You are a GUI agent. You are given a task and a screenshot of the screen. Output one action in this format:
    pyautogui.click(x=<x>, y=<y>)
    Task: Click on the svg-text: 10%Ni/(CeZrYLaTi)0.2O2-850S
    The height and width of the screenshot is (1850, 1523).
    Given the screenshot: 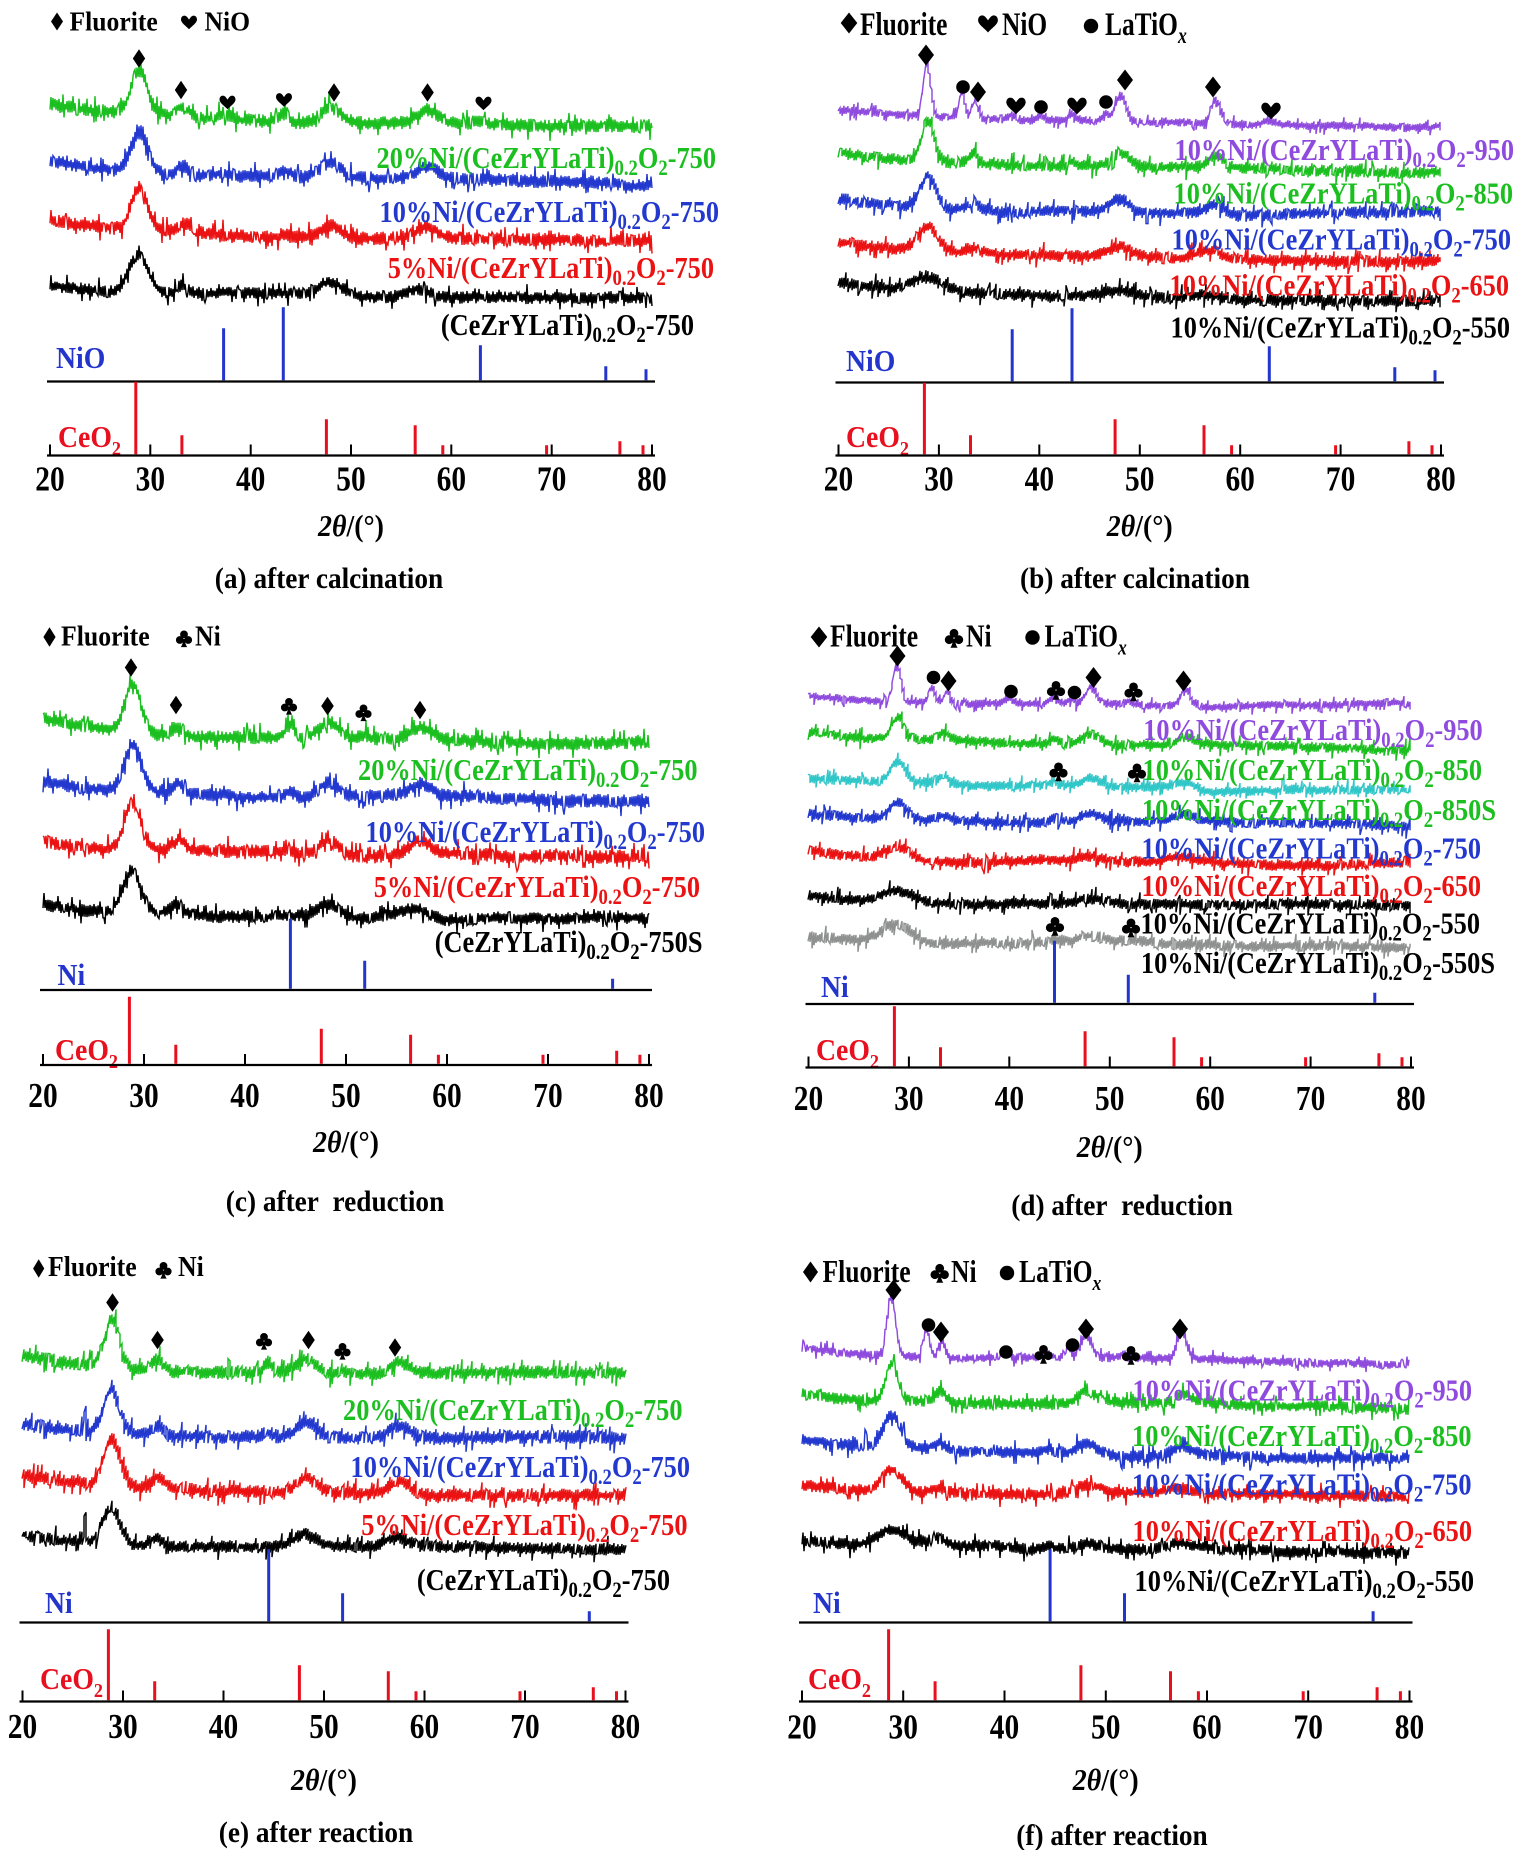 What is the action you would take?
    pyautogui.click(x=1319, y=812)
    